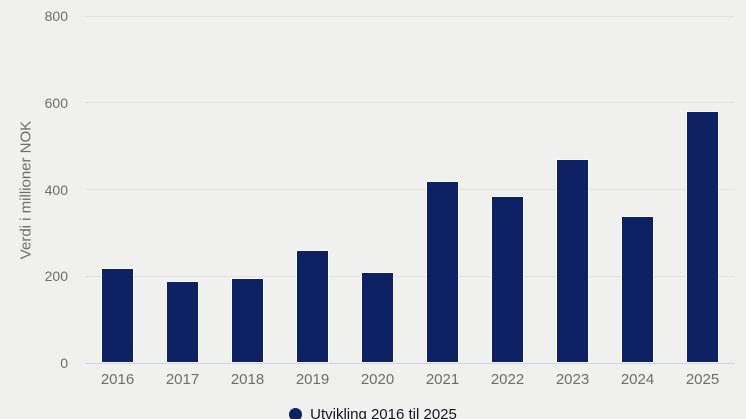 Image resolution: width=746 pixels, height=419 pixels. I want to click on x-tick-label-2023: 2023, so click(572, 379).